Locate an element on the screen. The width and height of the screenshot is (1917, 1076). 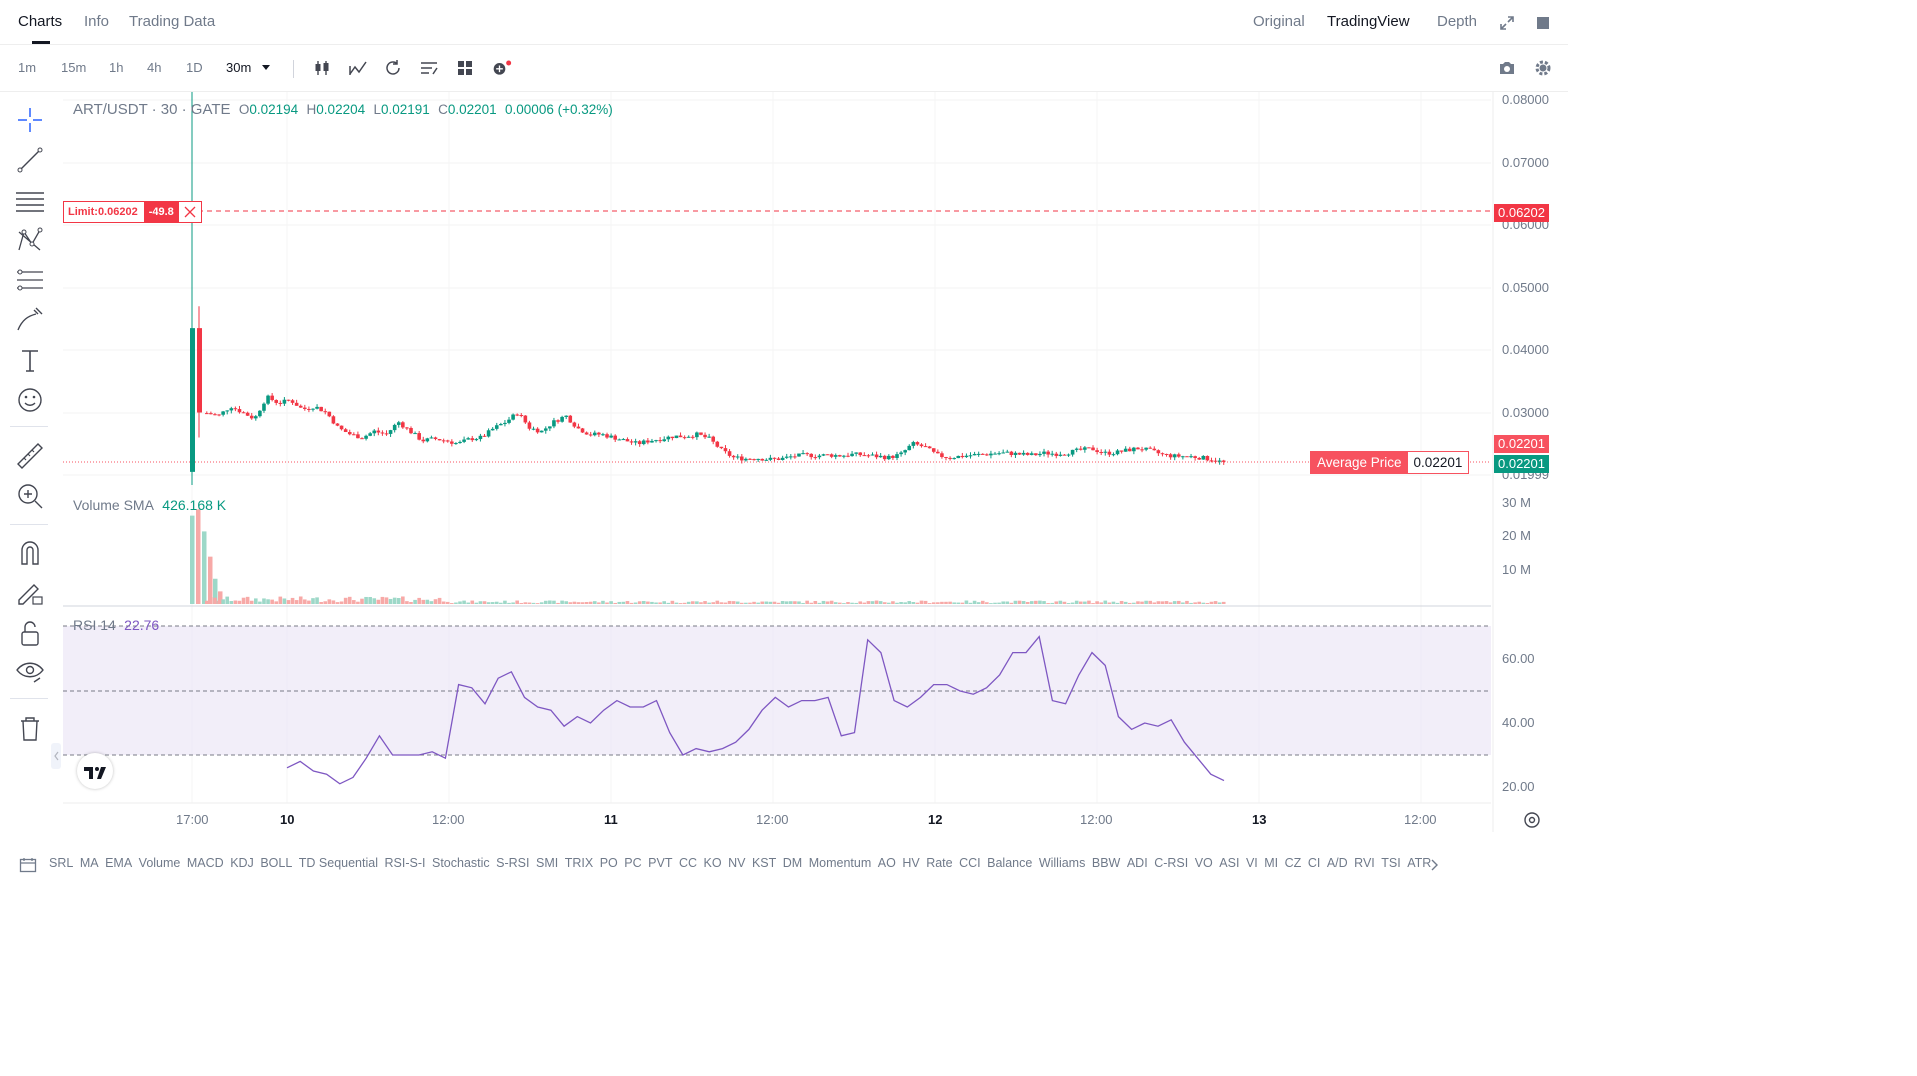
view-tradingview: TradingView is located at coordinates (1368, 21).